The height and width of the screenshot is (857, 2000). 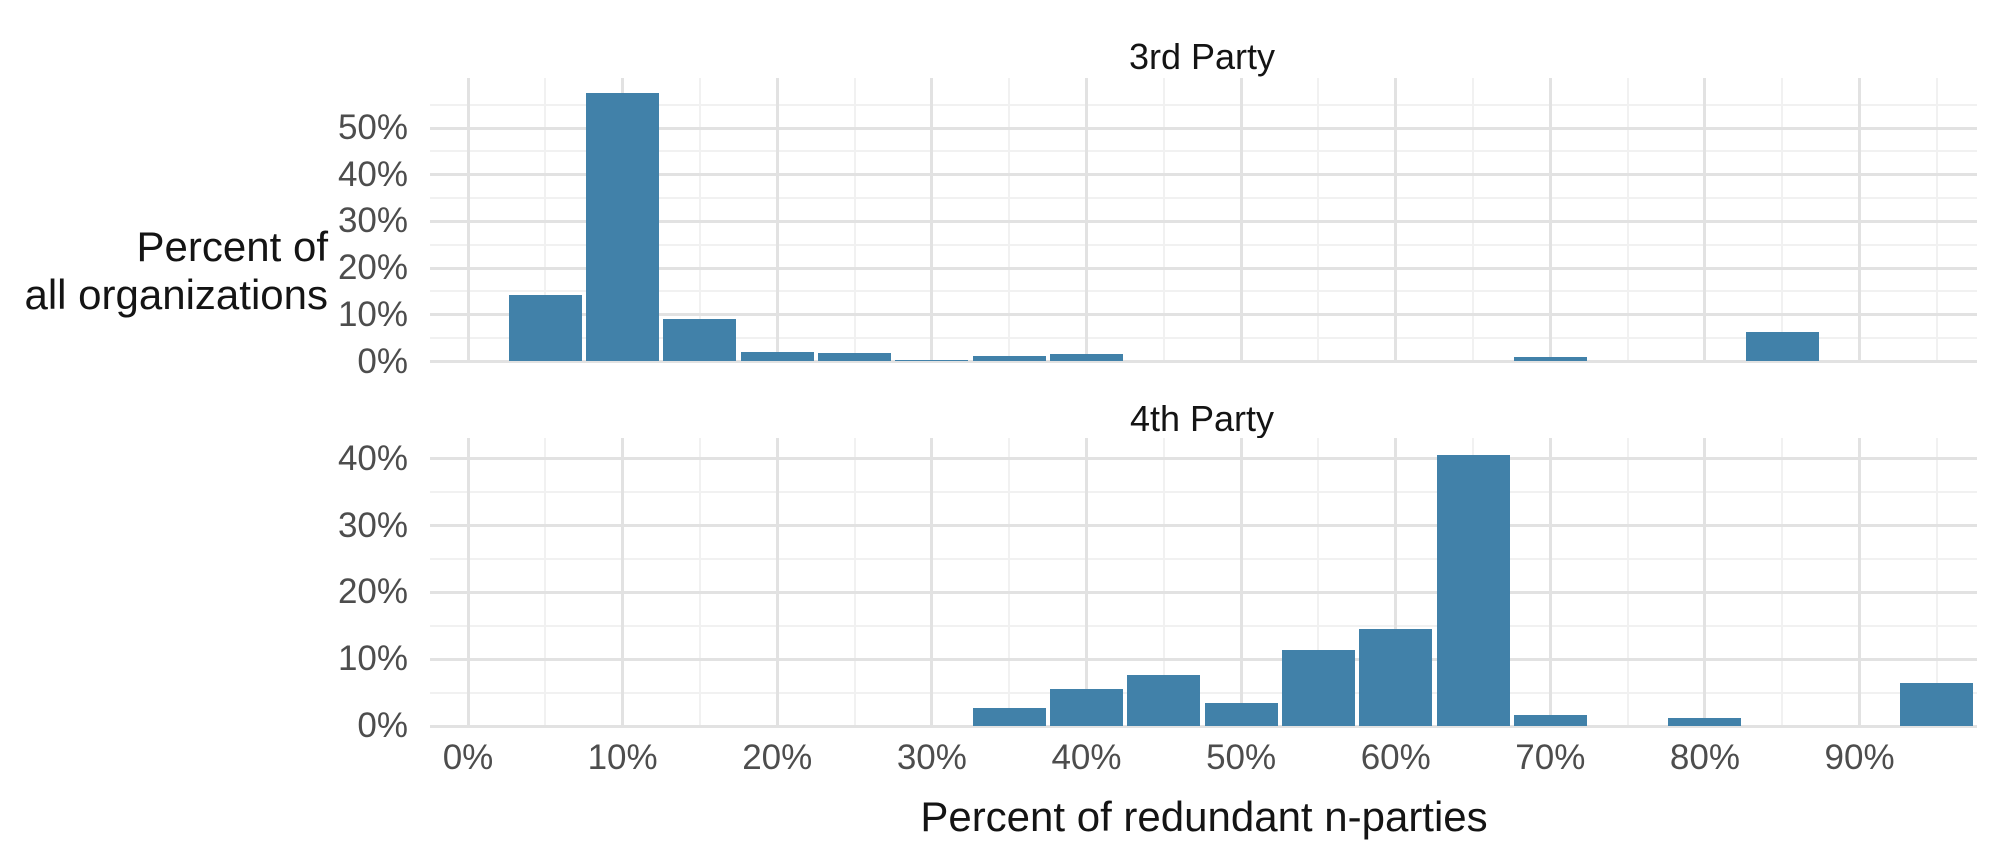 What do you see at coordinates (622, 757) in the screenshot?
I see `x-tick-label: 10%` at bounding box center [622, 757].